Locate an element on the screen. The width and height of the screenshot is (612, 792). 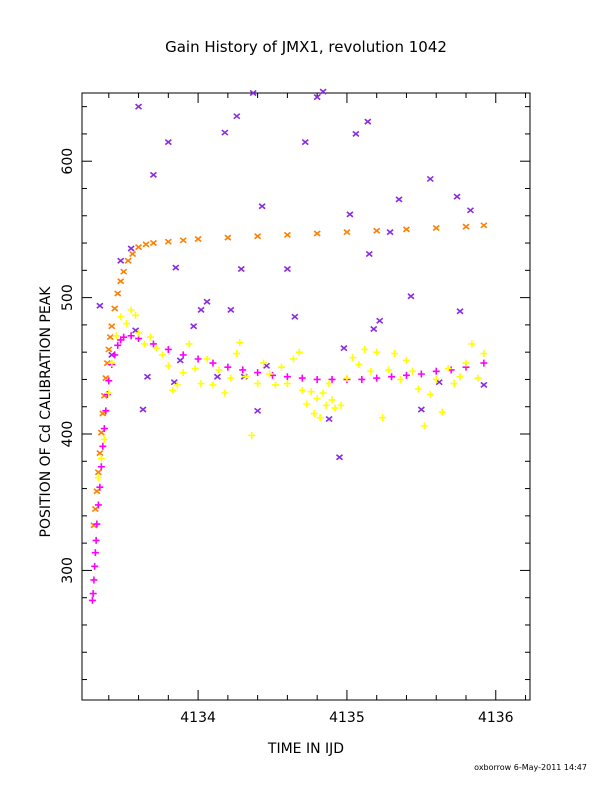
y-tick-label: 500 is located at coordinates (68, 297).